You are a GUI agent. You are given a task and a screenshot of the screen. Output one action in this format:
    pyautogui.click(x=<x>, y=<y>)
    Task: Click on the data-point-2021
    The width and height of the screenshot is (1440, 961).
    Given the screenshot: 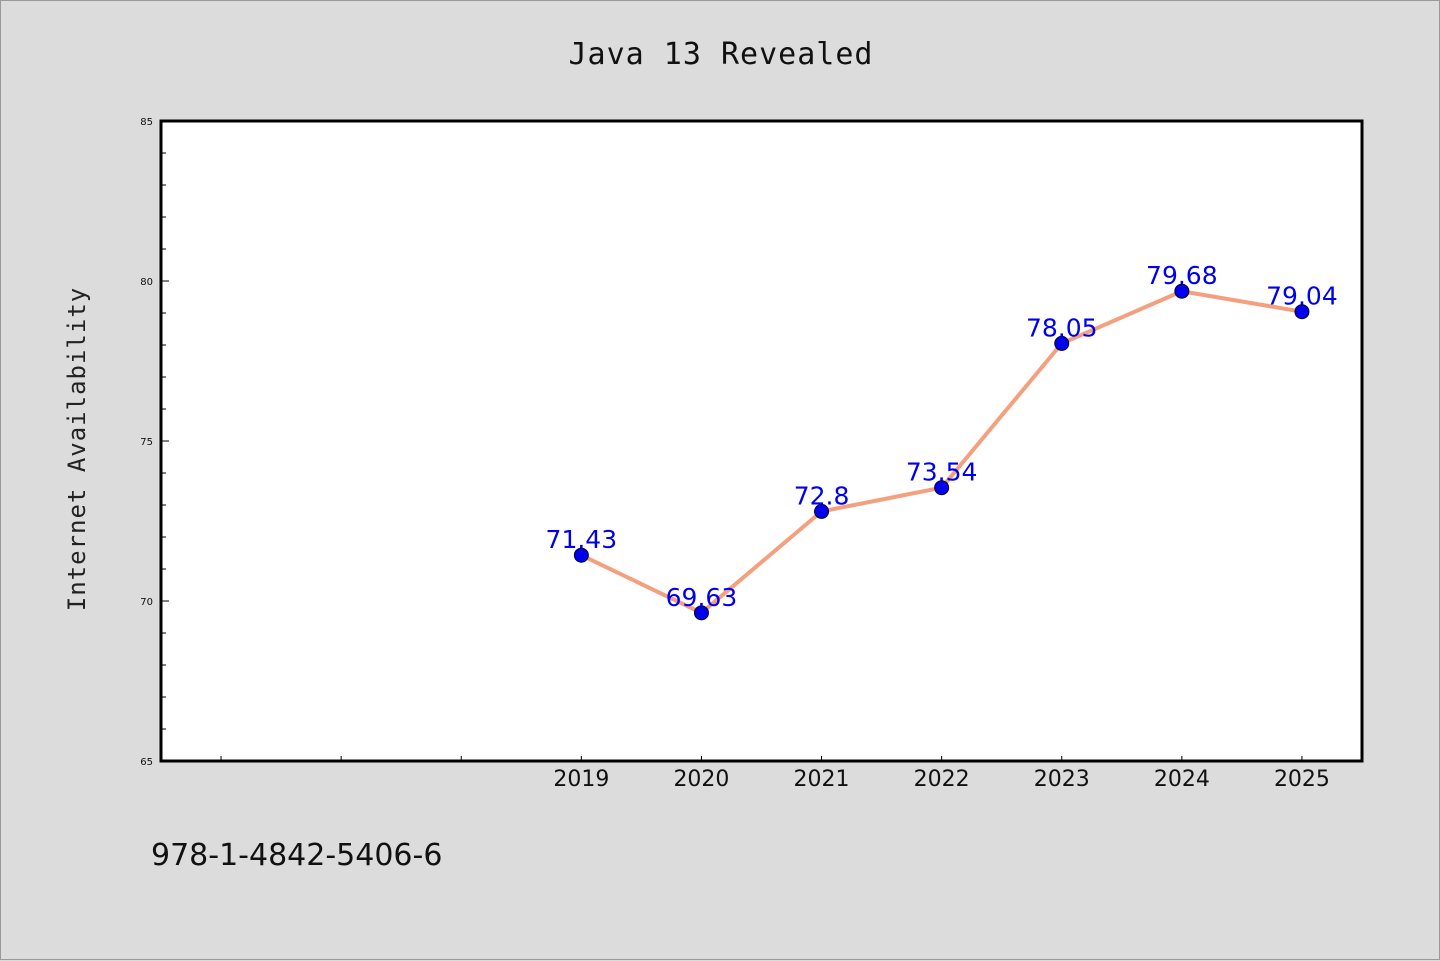 What is the action you would take?
    pyautogui.click(x=822, y=511)
    